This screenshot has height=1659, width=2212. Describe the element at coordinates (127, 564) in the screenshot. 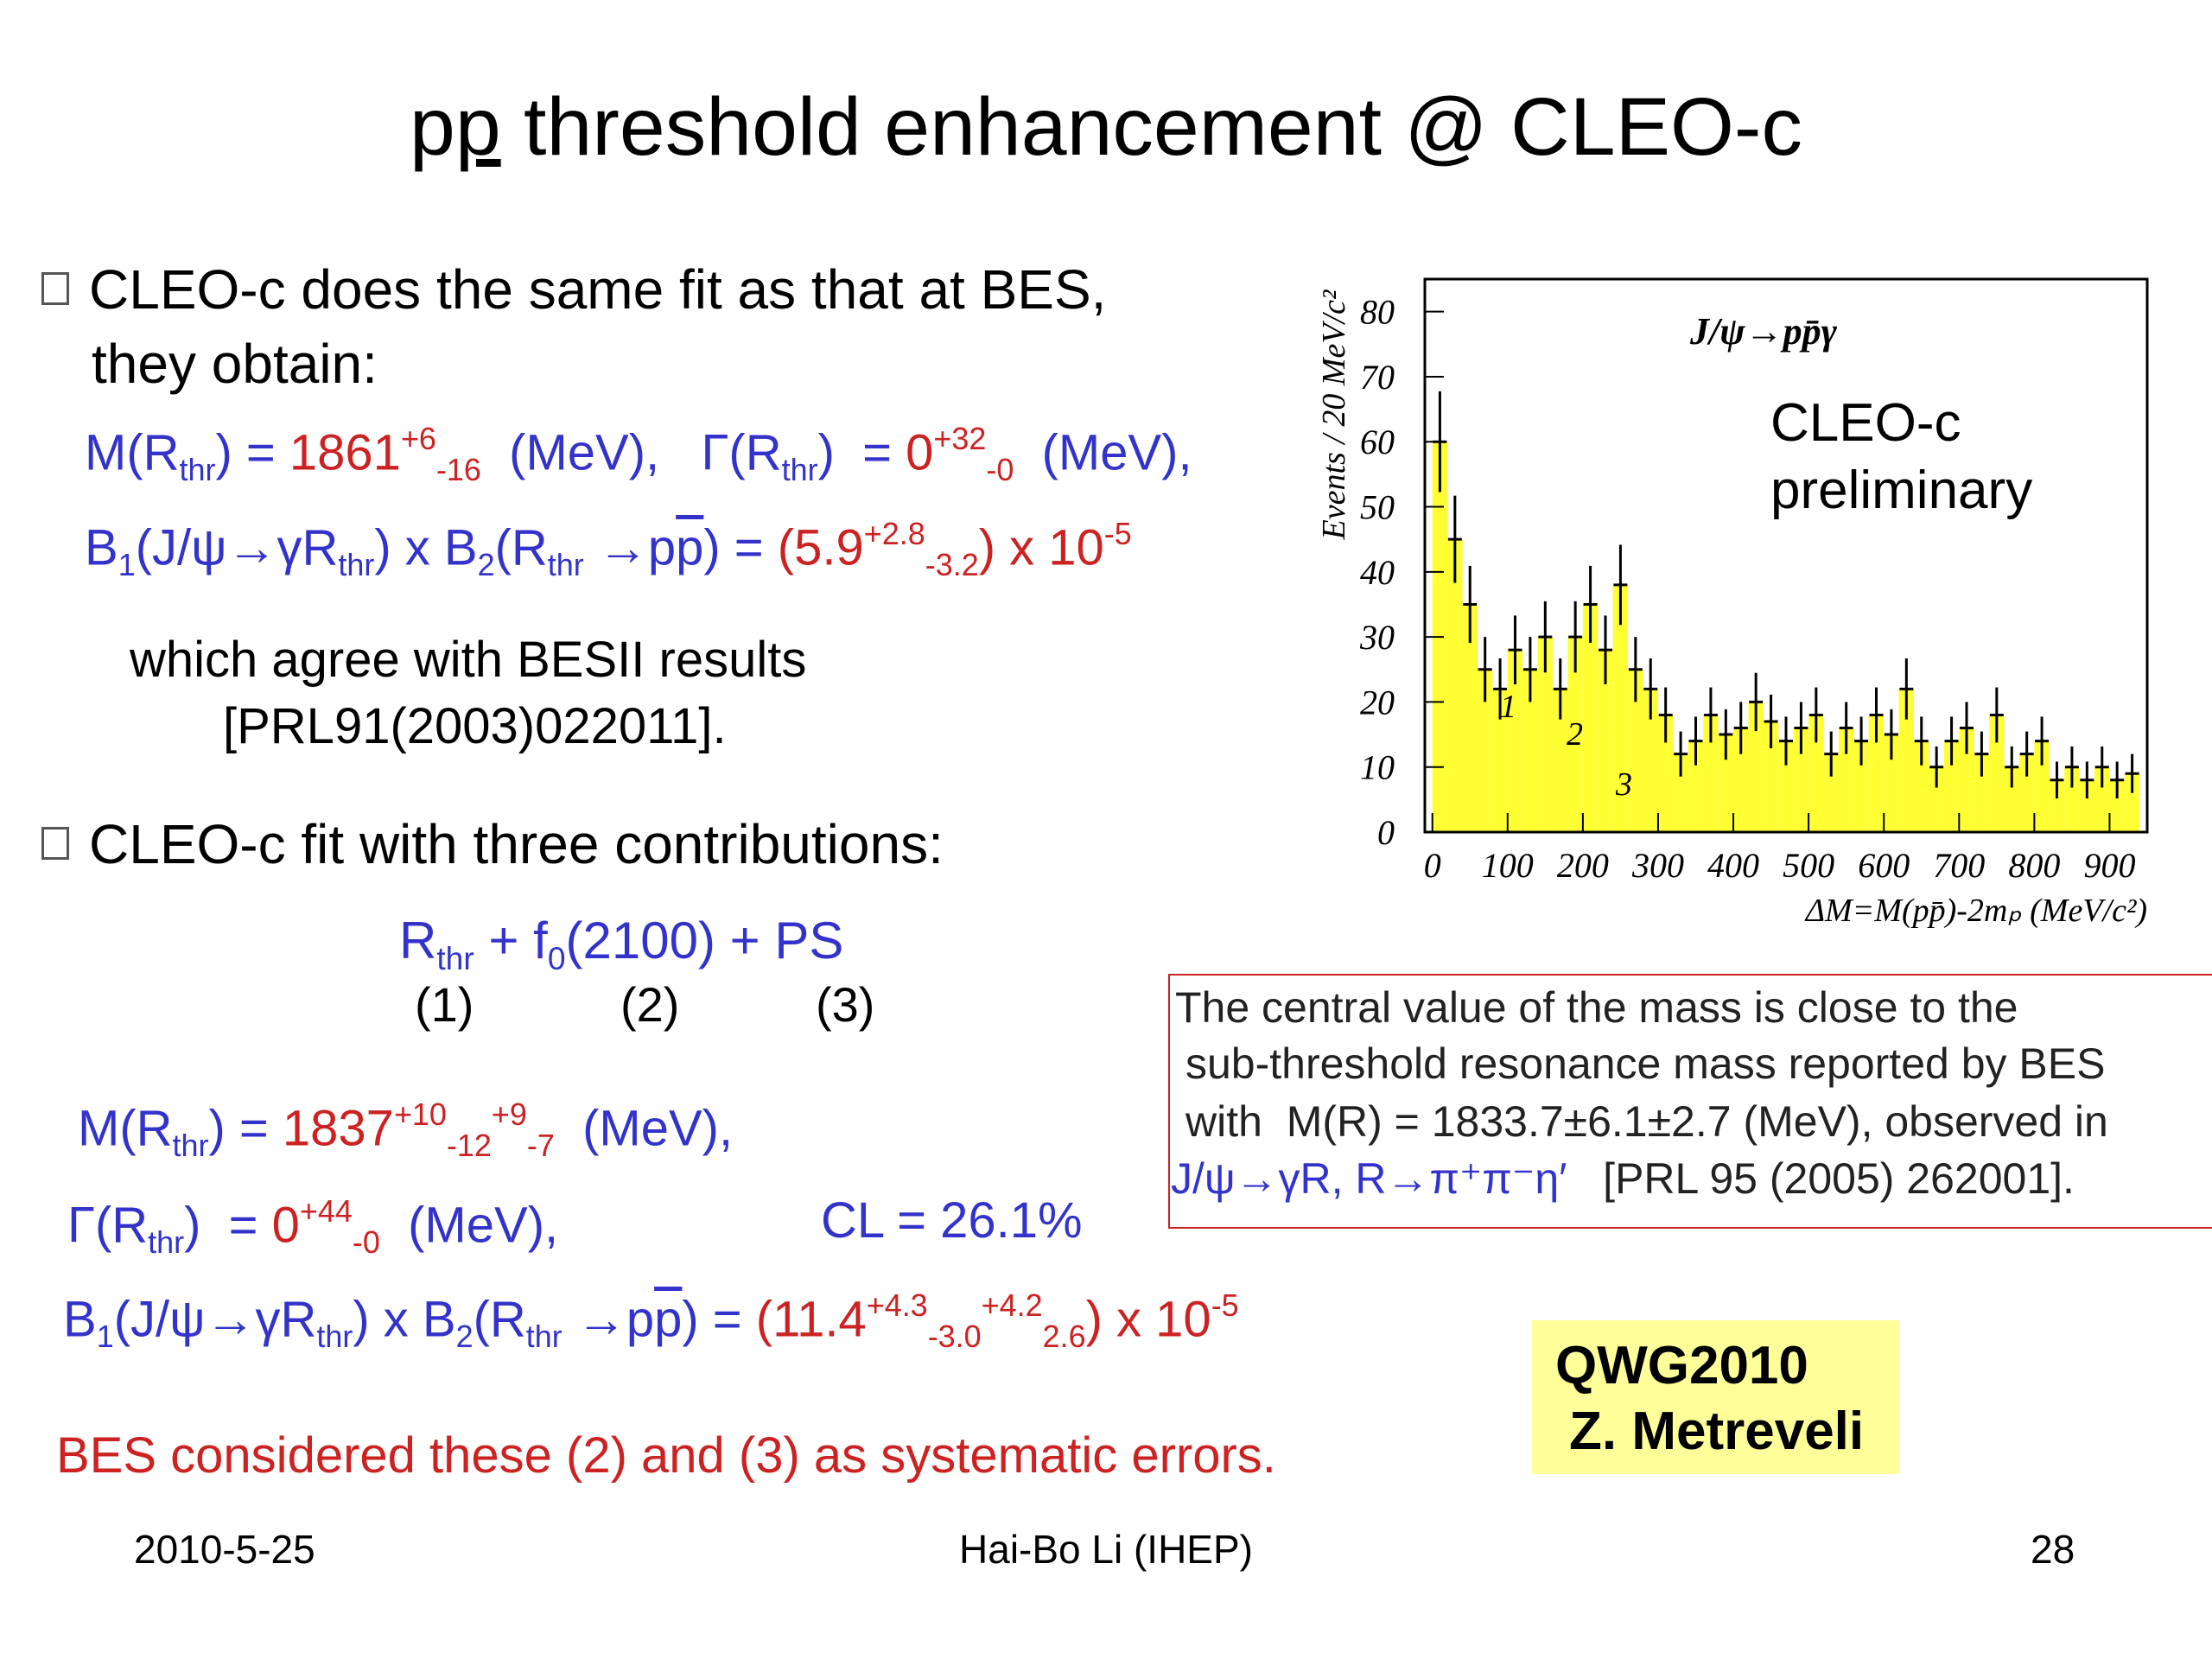

I see `text-run: 1` at that location.